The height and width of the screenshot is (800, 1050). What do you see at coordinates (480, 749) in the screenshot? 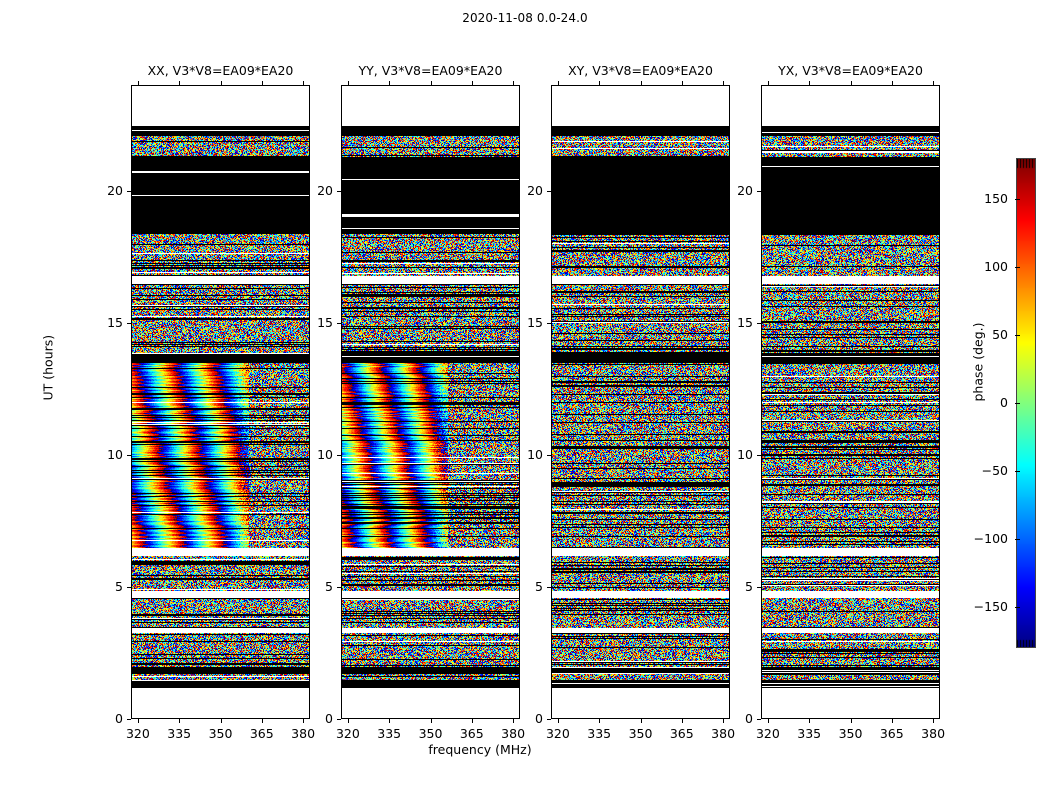
I see `x-axis-label: frequency (MHz)` at bounding box center [480, 749].